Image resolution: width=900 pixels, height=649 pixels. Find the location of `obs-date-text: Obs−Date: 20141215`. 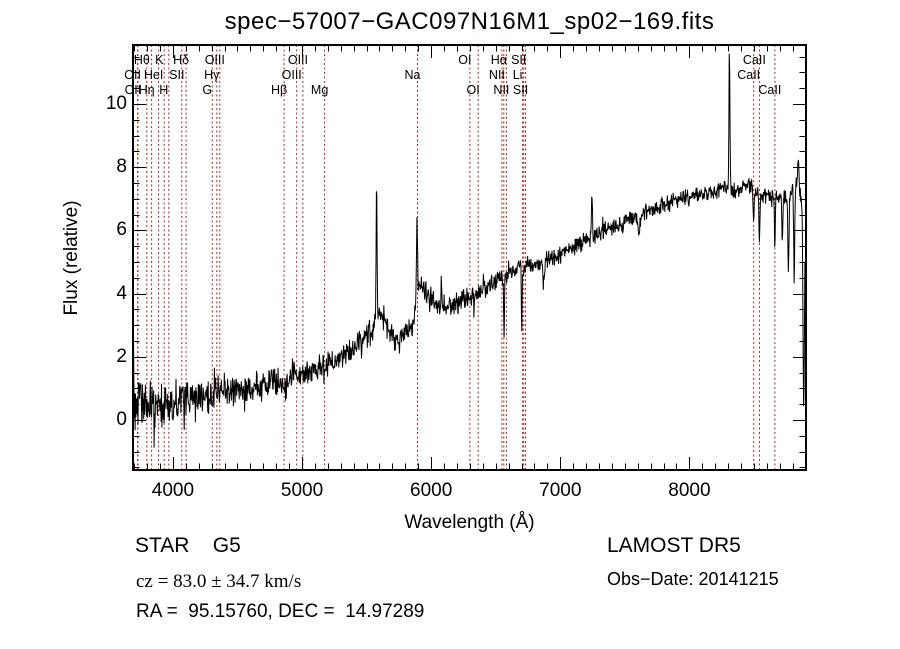

obs-date-text: Obs−Date: 20141215 is located at coordinates (693, 579).